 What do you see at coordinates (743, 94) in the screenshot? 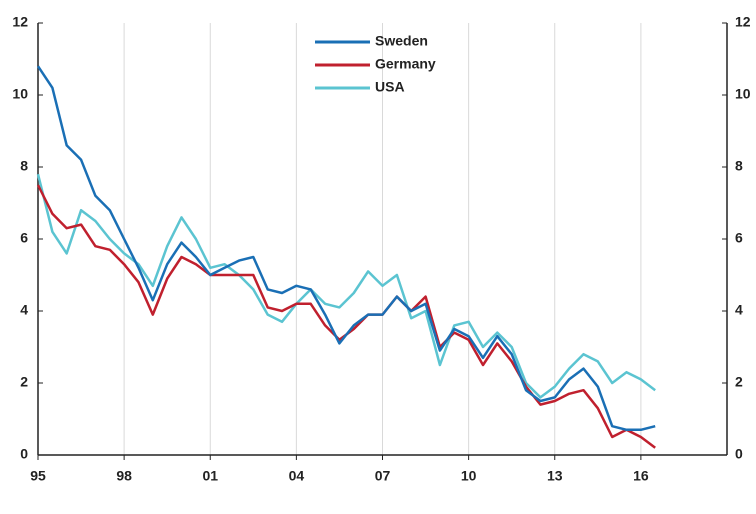
I see `y2-tick-label: 10` at bounding box center [743, 94].